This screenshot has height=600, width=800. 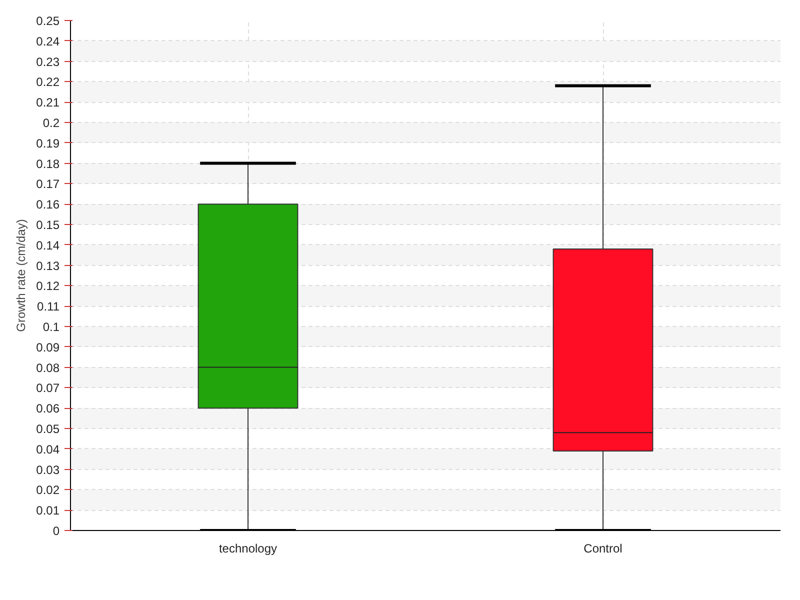 What do you see at coordinates (48, 367) in the screenshot?
I see `y-tick-label: 0.08` at bounding box center [48, 367].